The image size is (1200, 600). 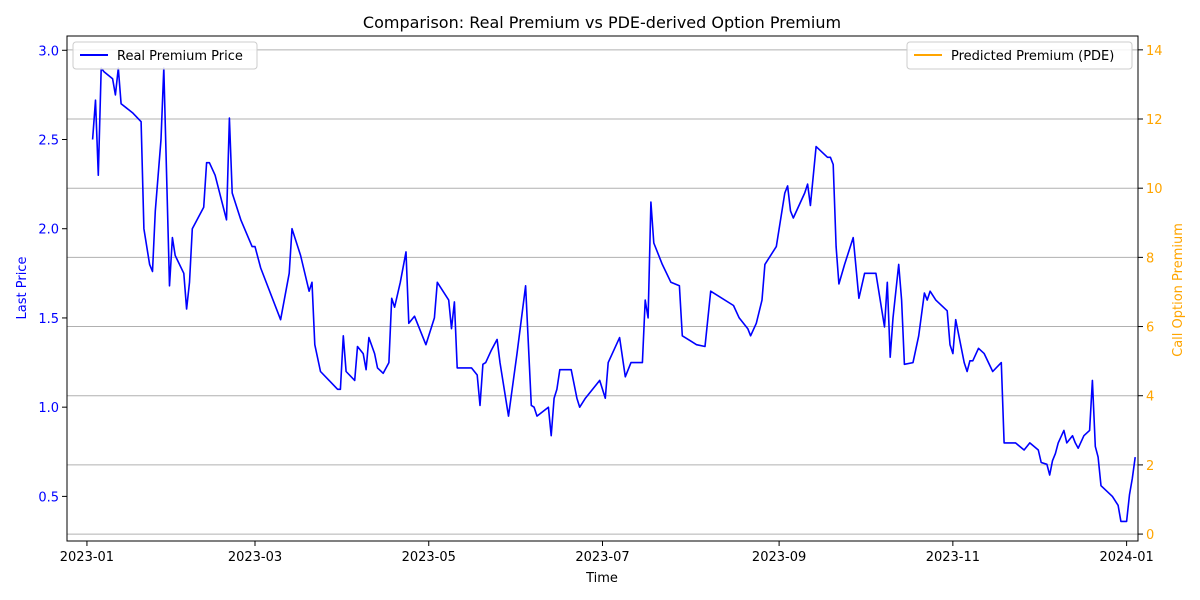 I want to click on legend-left: Real Premium Price, so click(x=165, y=55).